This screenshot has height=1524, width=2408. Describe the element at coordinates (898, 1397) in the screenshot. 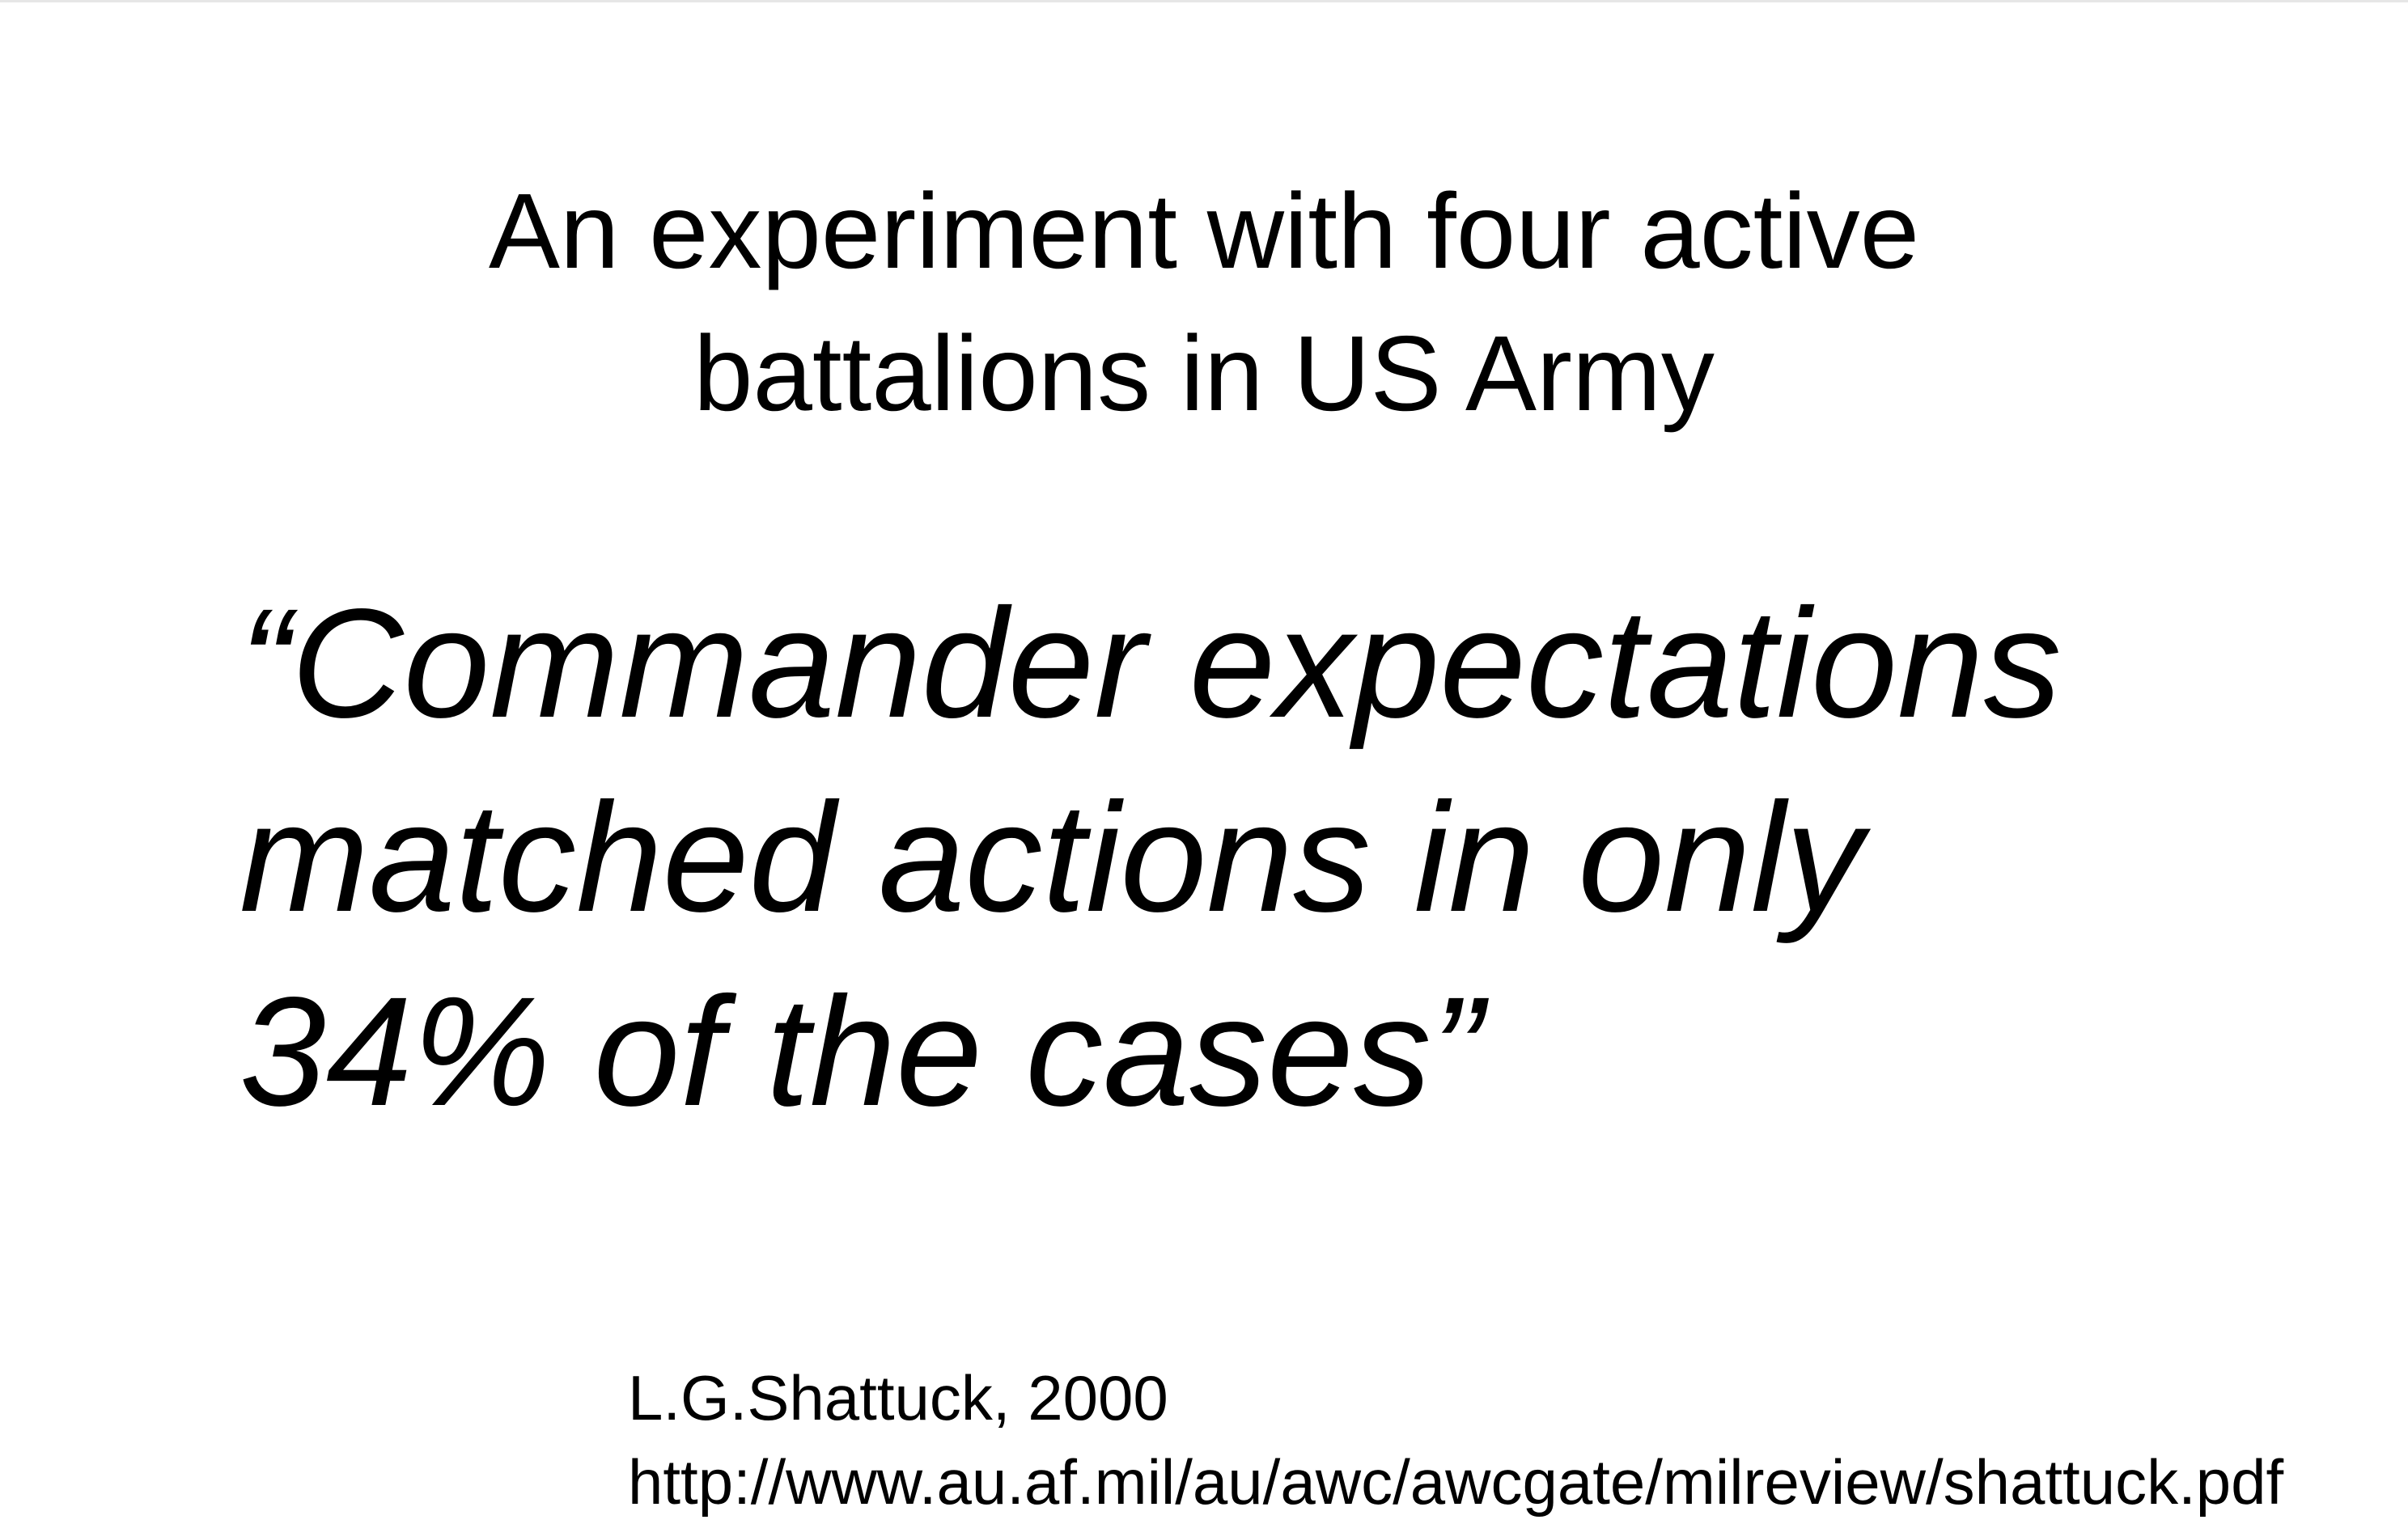

I see `citation-author-year: L.G.Shattuck, 2000` at that location.